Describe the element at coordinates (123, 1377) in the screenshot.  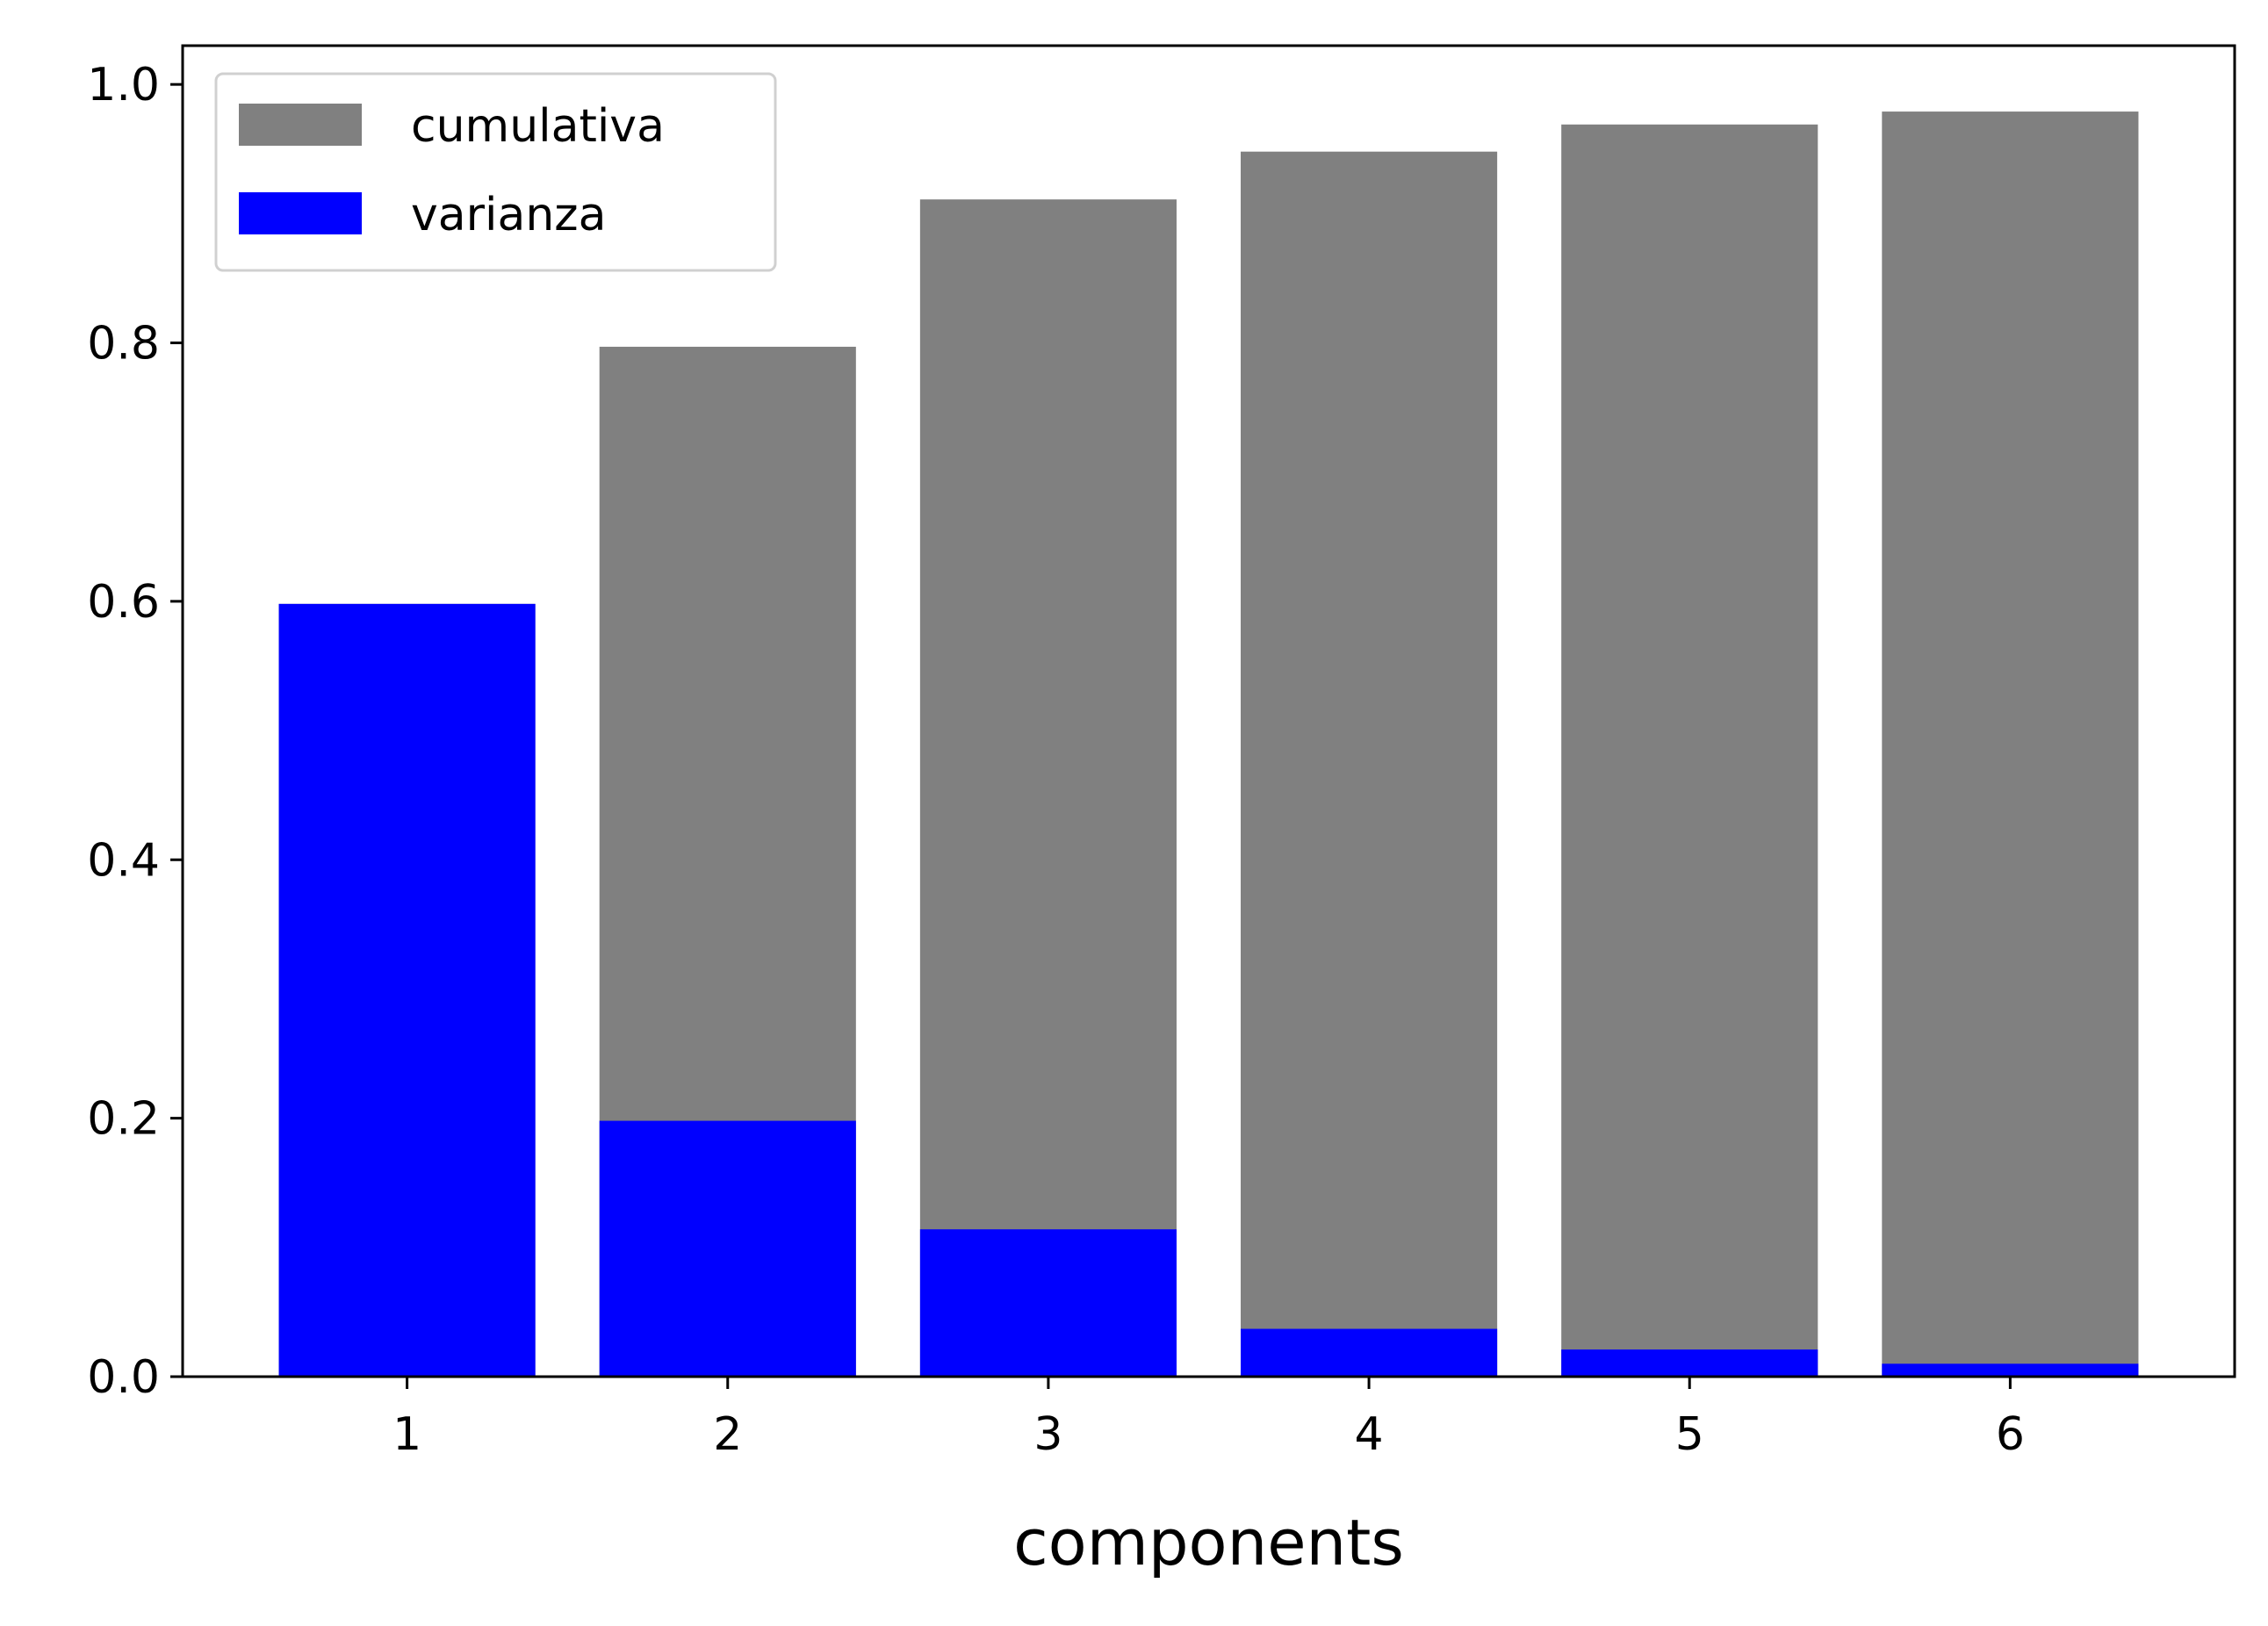
I see `y-tick-label: 0.0` at that location.